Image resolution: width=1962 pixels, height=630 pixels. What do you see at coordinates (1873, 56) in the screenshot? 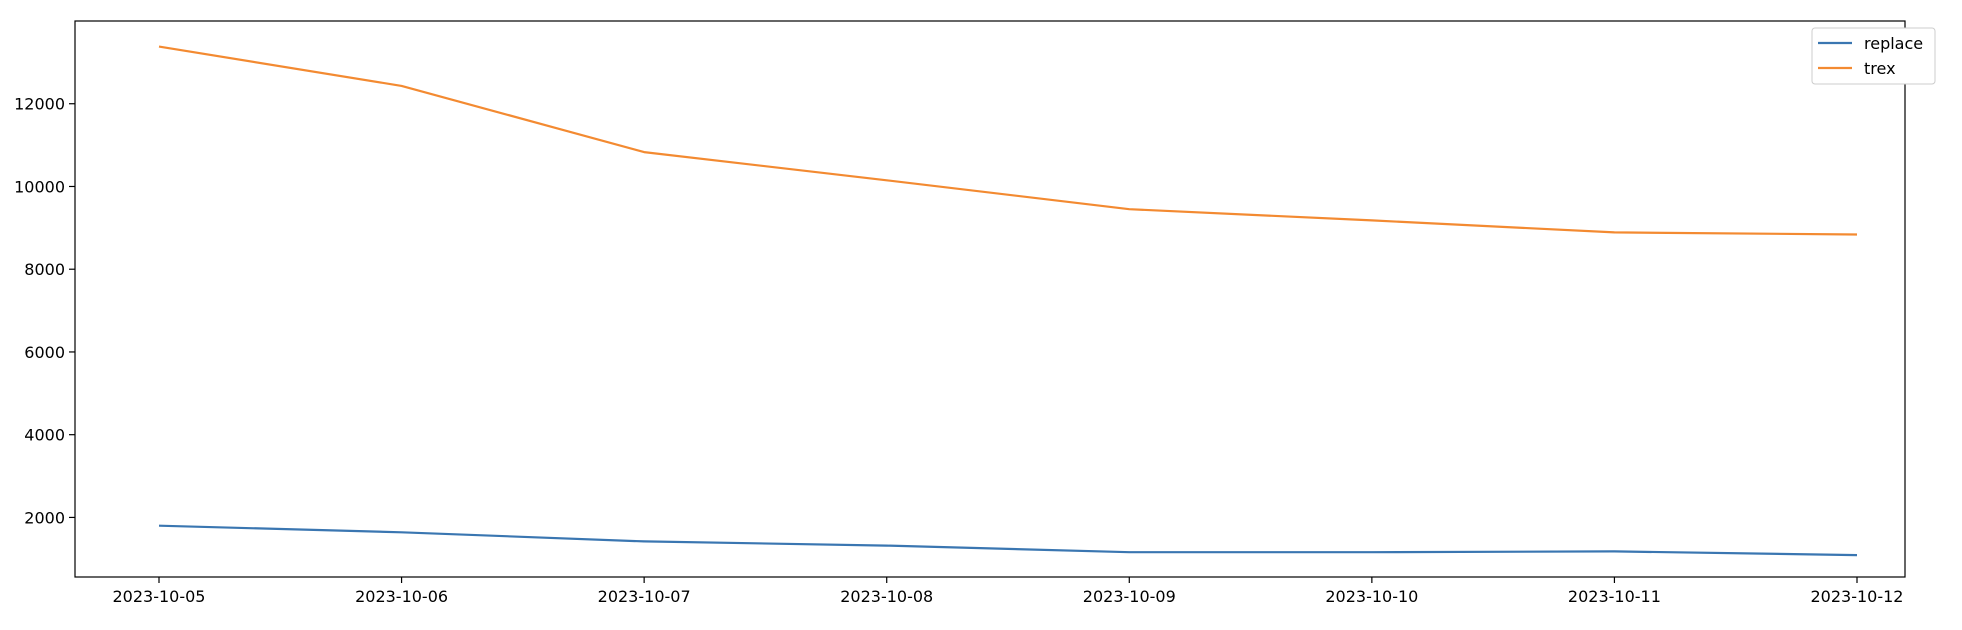
I see `legend: replace trex` at bounding box center [1873, 56].